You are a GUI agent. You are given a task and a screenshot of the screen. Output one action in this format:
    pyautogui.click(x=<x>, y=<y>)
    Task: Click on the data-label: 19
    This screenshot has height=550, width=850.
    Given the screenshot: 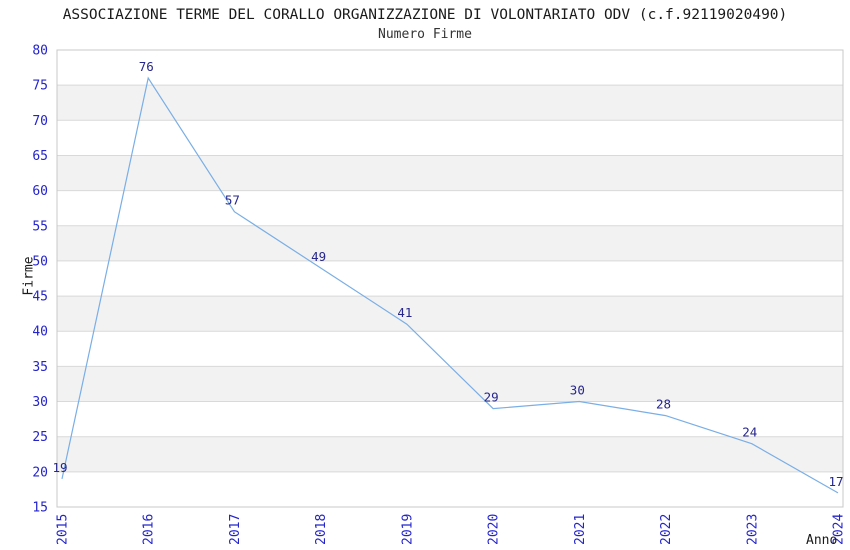 What is the action you would take?
    pyautogui.click(x=59, y=467)
    